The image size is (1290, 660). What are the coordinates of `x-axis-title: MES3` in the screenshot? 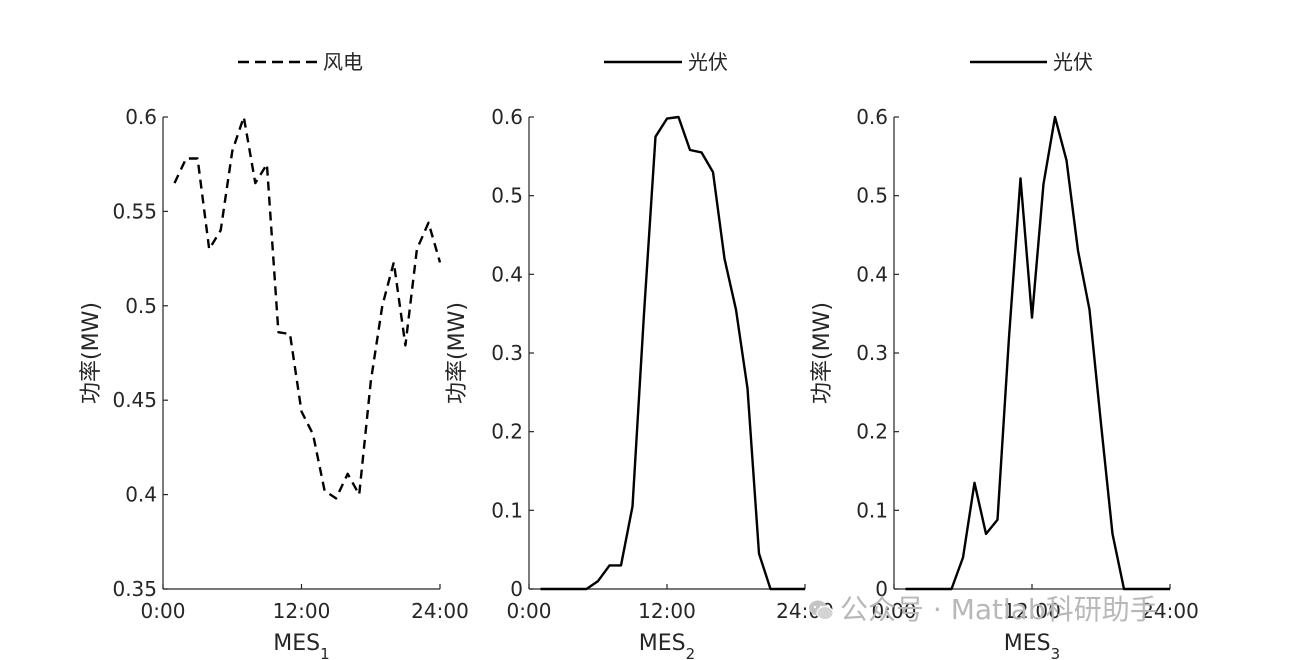 It's located at (1032, 645).